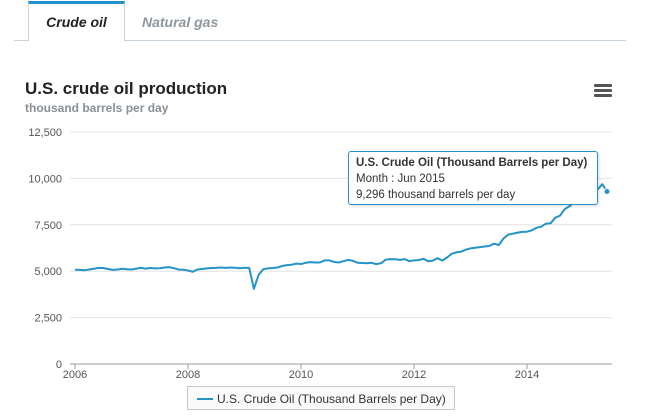  What do you see at coordinates (126, 88) in the screenshot?
I see `chart-title: U.S. crude oil production` at bounding box center [126, 88].